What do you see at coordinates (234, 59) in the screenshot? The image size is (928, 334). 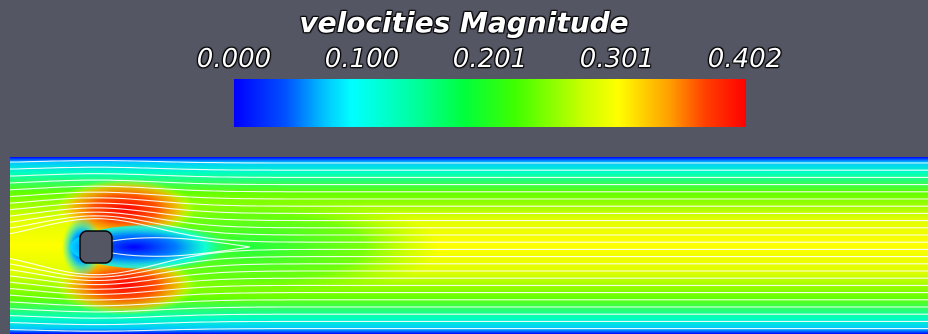 I see `legend-tick-label: 0.000` at bounding box center [234, 59].